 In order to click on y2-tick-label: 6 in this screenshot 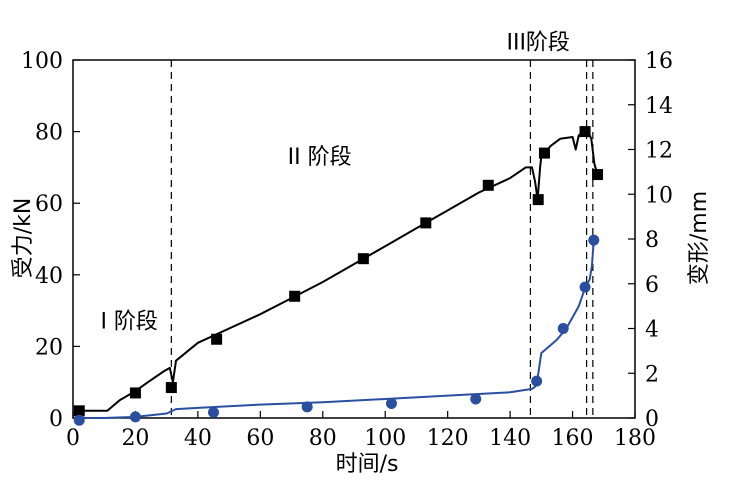, I will do `click(652, 285)`.